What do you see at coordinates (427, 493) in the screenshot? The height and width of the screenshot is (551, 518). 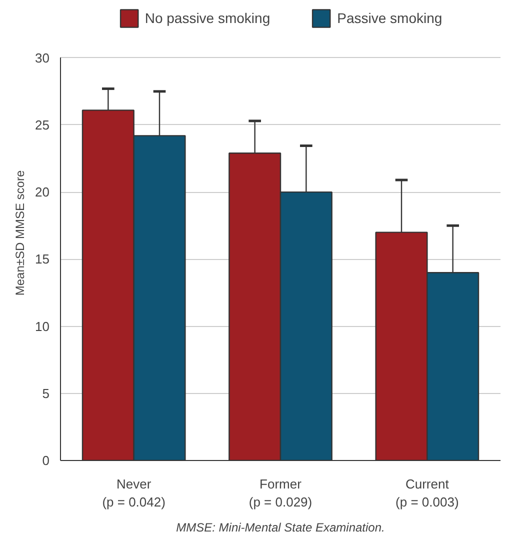 I see `x-tick-label: Current (p = 0.003)` at bounding box center [427, 493].